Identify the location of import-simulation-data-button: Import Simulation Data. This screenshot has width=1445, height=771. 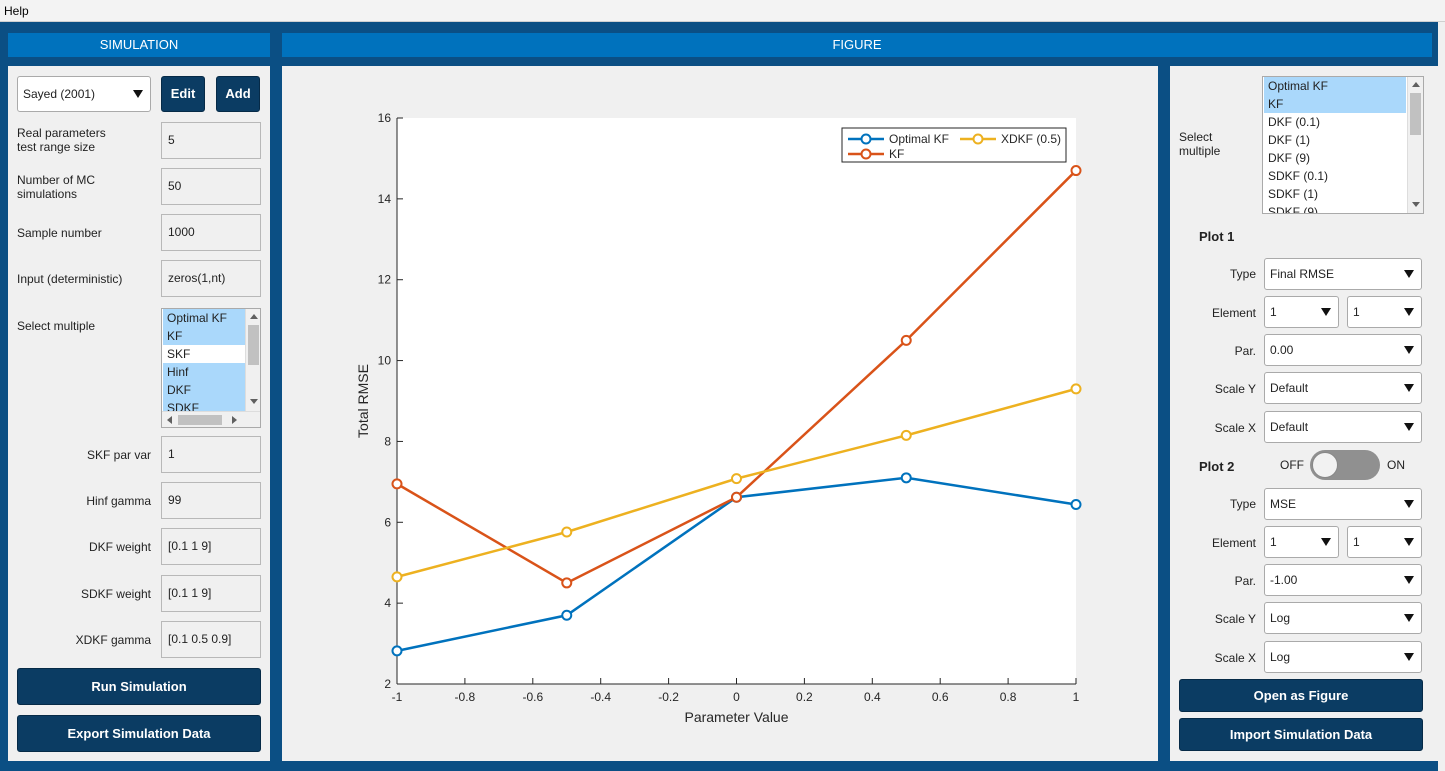
(1301, 734).